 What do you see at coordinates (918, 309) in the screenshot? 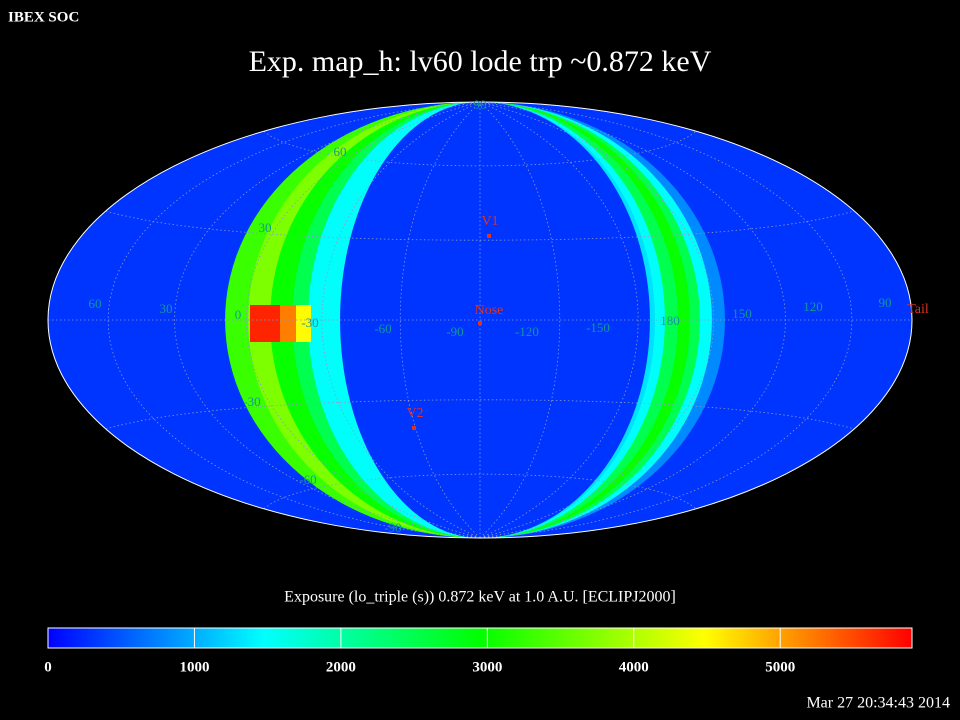
I see `marker-label: Tail` at bounding box center [918, 309].